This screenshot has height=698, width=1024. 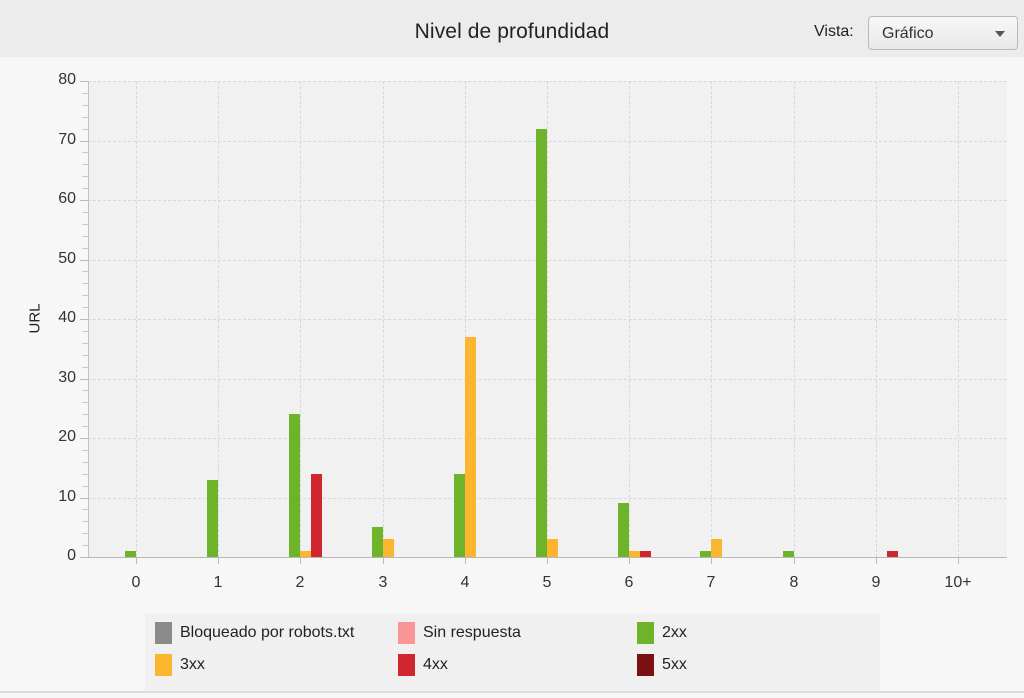 I want to click on vista-selected-value: Gráfico, so click(x=908, y=33).